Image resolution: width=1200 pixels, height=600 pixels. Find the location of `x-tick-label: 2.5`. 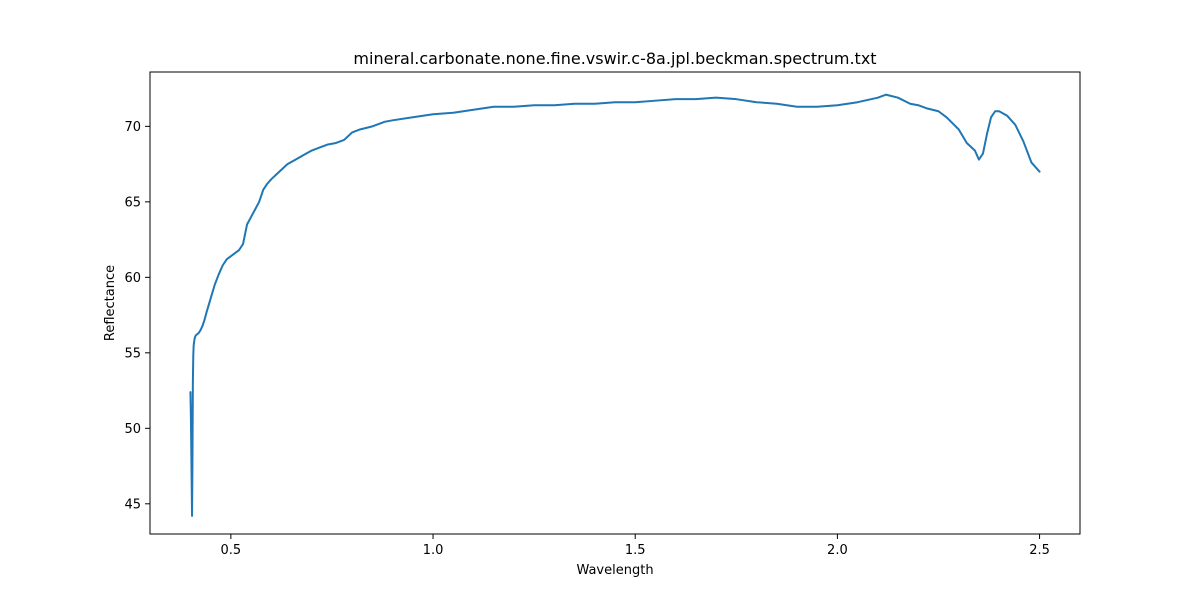

x-tick-label: 2.5 is located at coordinates (1039, 550).